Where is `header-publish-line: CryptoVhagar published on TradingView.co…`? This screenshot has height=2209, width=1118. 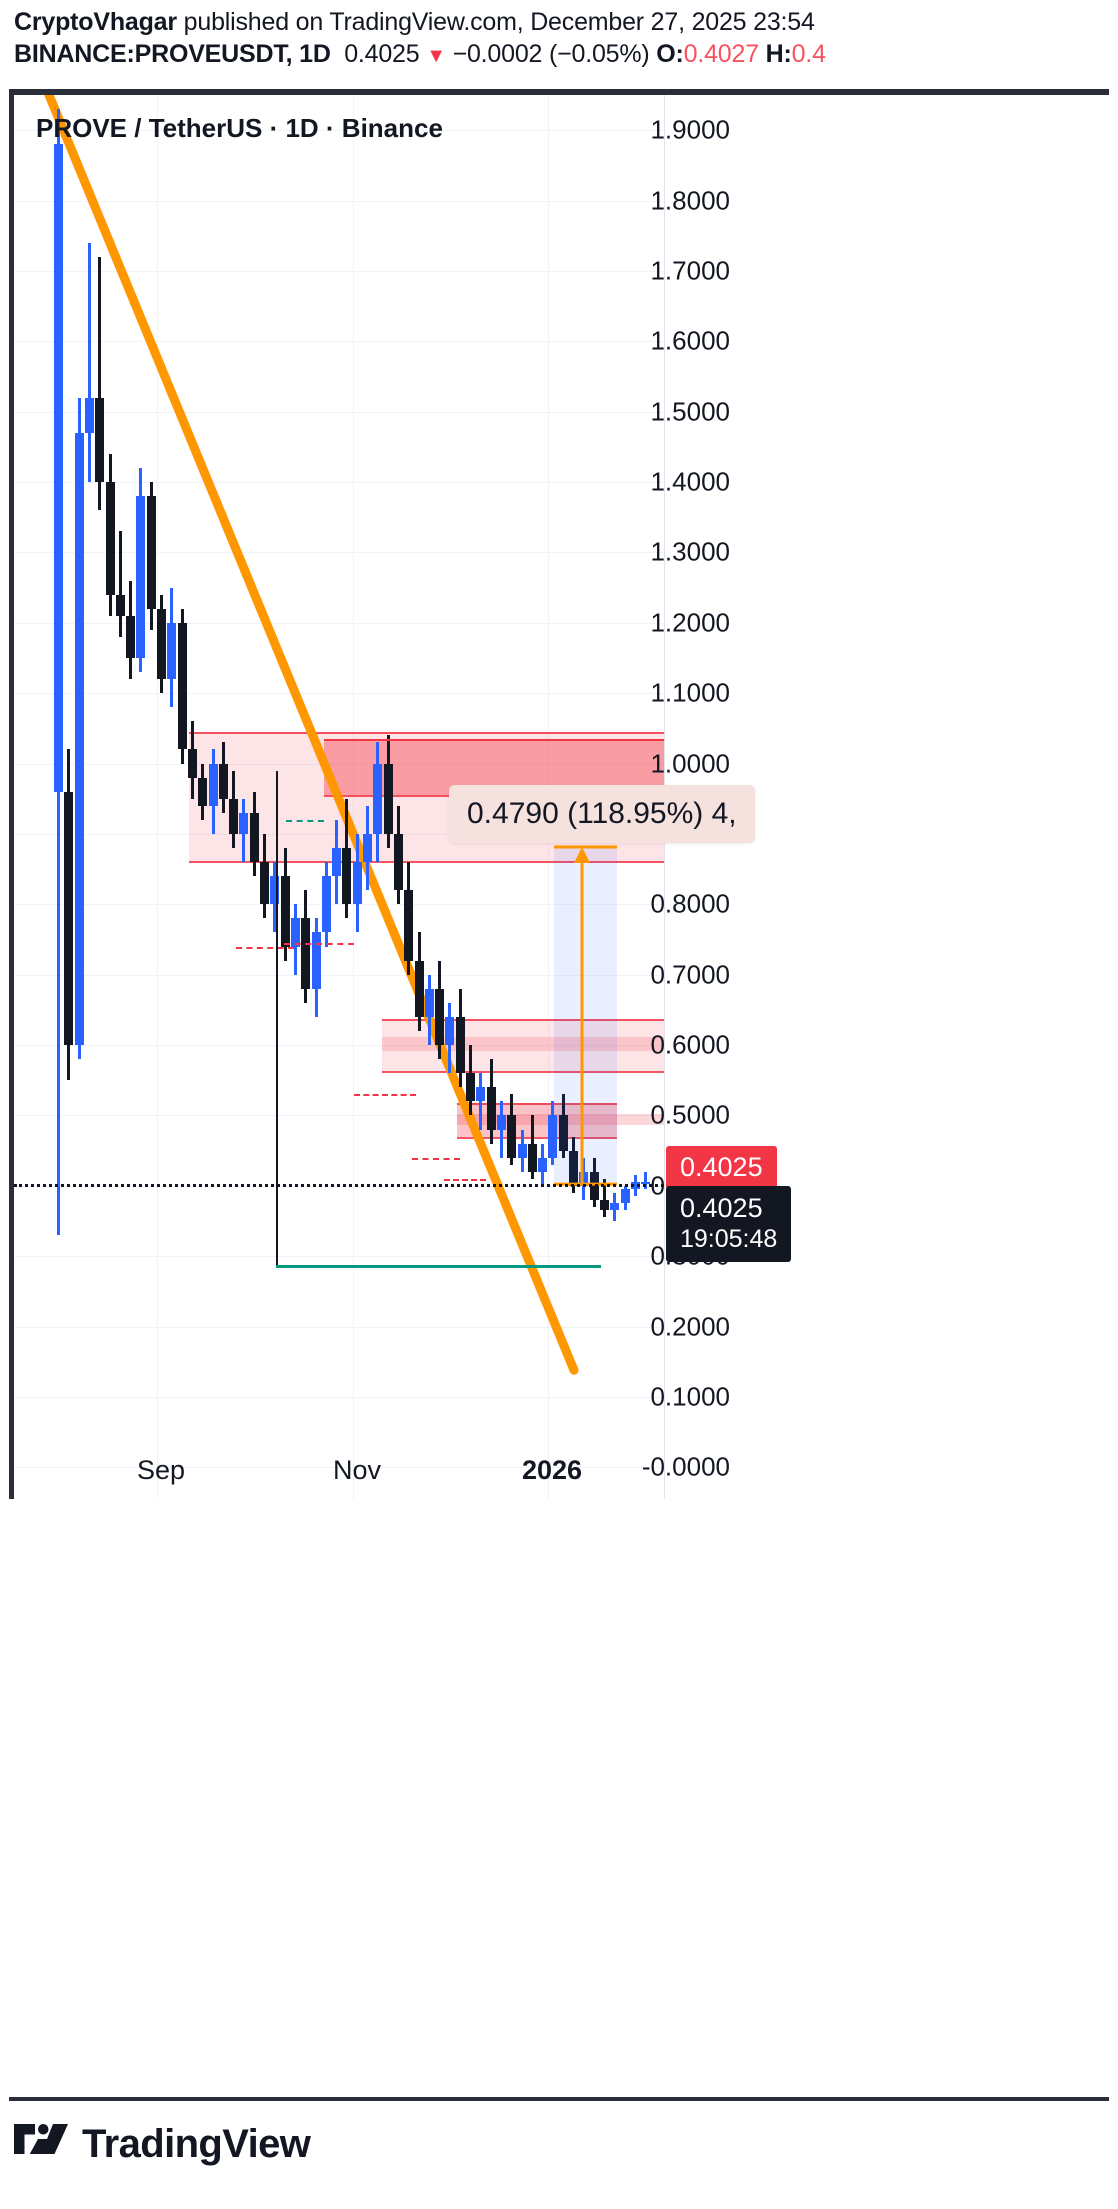 header-publish-line: CryptoVhagar published on TradingView.co… is located at coordinates (566, 22).